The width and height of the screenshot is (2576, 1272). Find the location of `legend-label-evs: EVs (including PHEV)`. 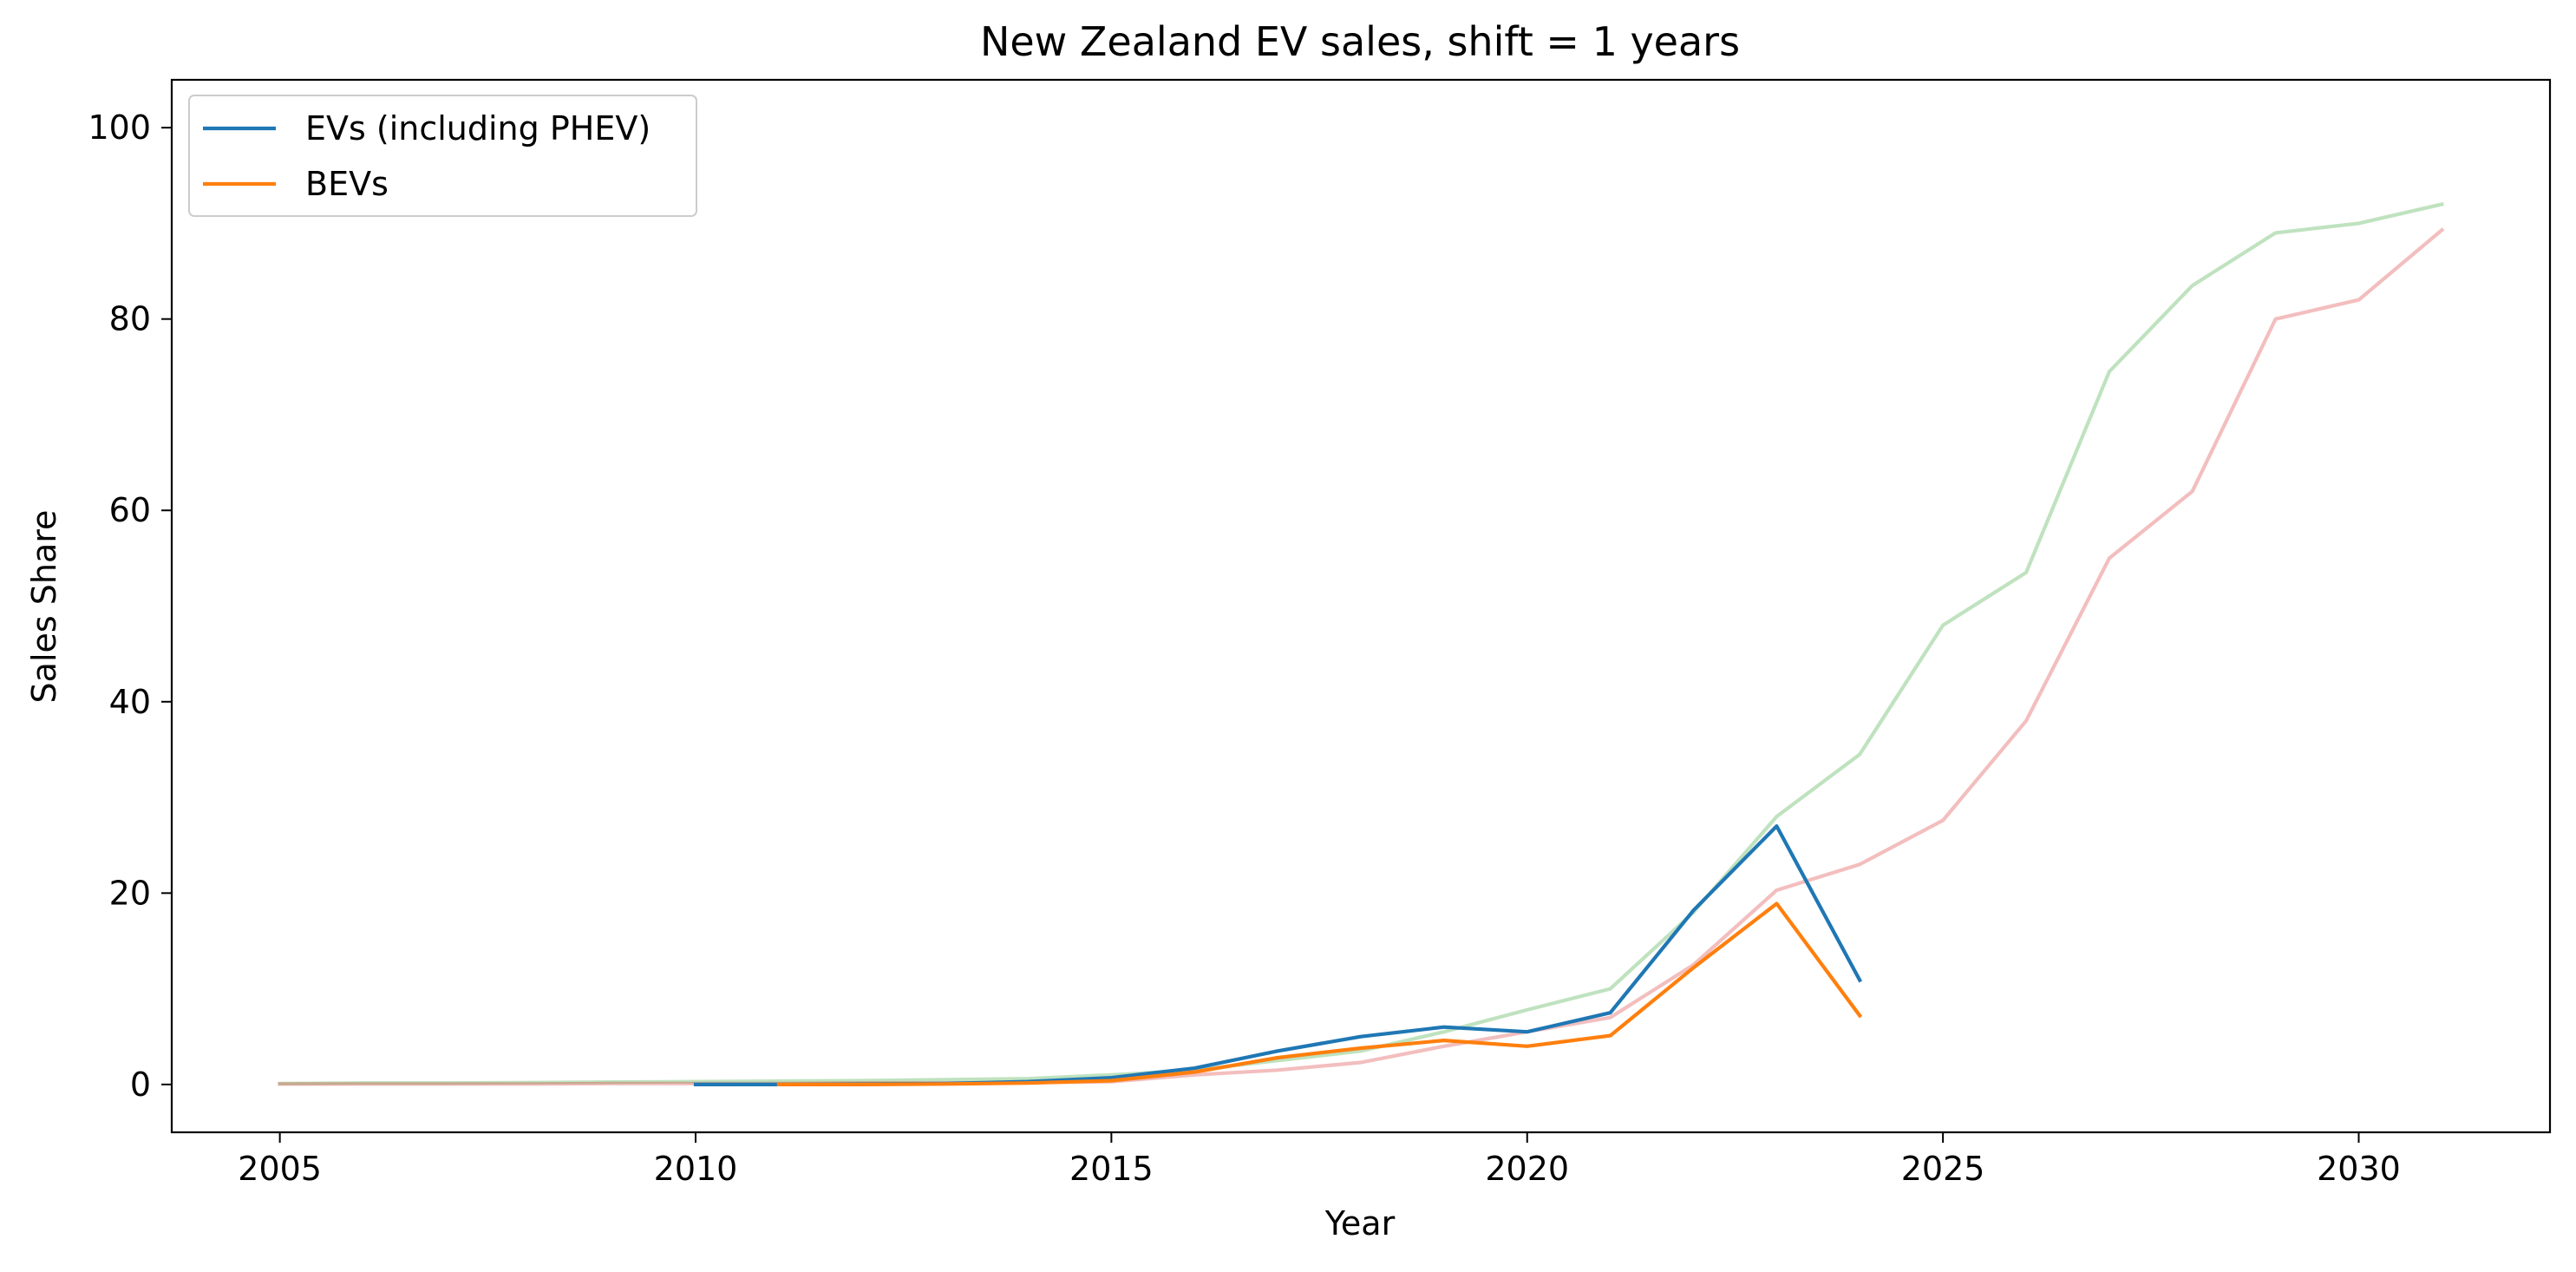

legend-label-evs: EVs (including PHEV) is located at coordinates (478, 128).